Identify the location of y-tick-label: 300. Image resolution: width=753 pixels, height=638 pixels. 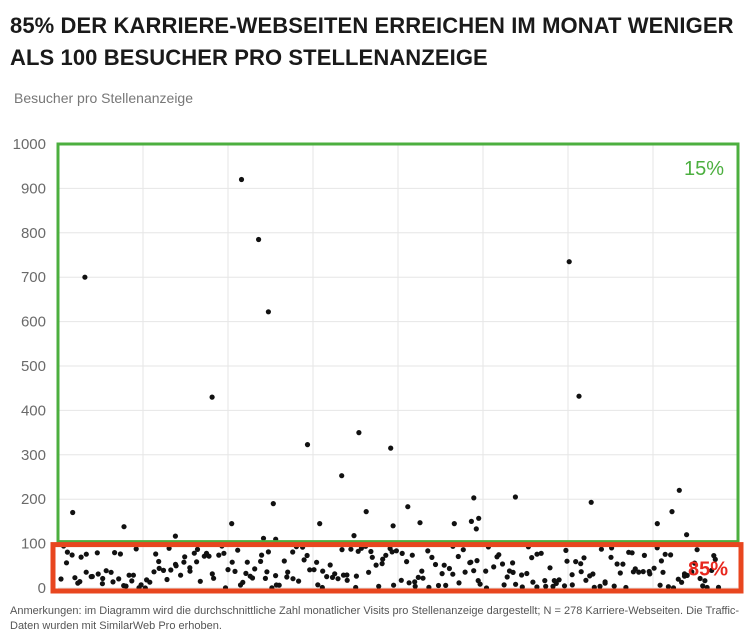
(33, 455).